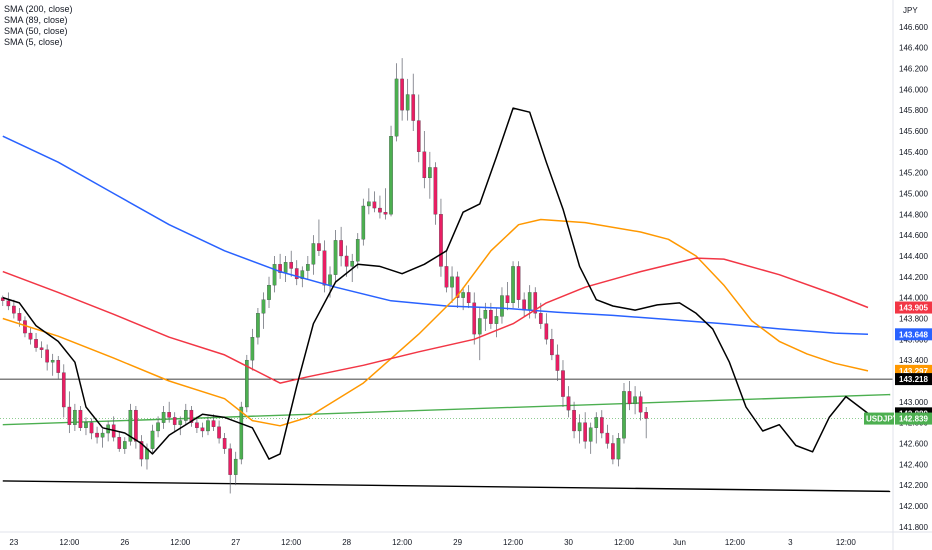 This screenshot has height=550, width=932. Describe the element at coordinates (446, 486) in the screenshot. I see `trendline-support` at that location.